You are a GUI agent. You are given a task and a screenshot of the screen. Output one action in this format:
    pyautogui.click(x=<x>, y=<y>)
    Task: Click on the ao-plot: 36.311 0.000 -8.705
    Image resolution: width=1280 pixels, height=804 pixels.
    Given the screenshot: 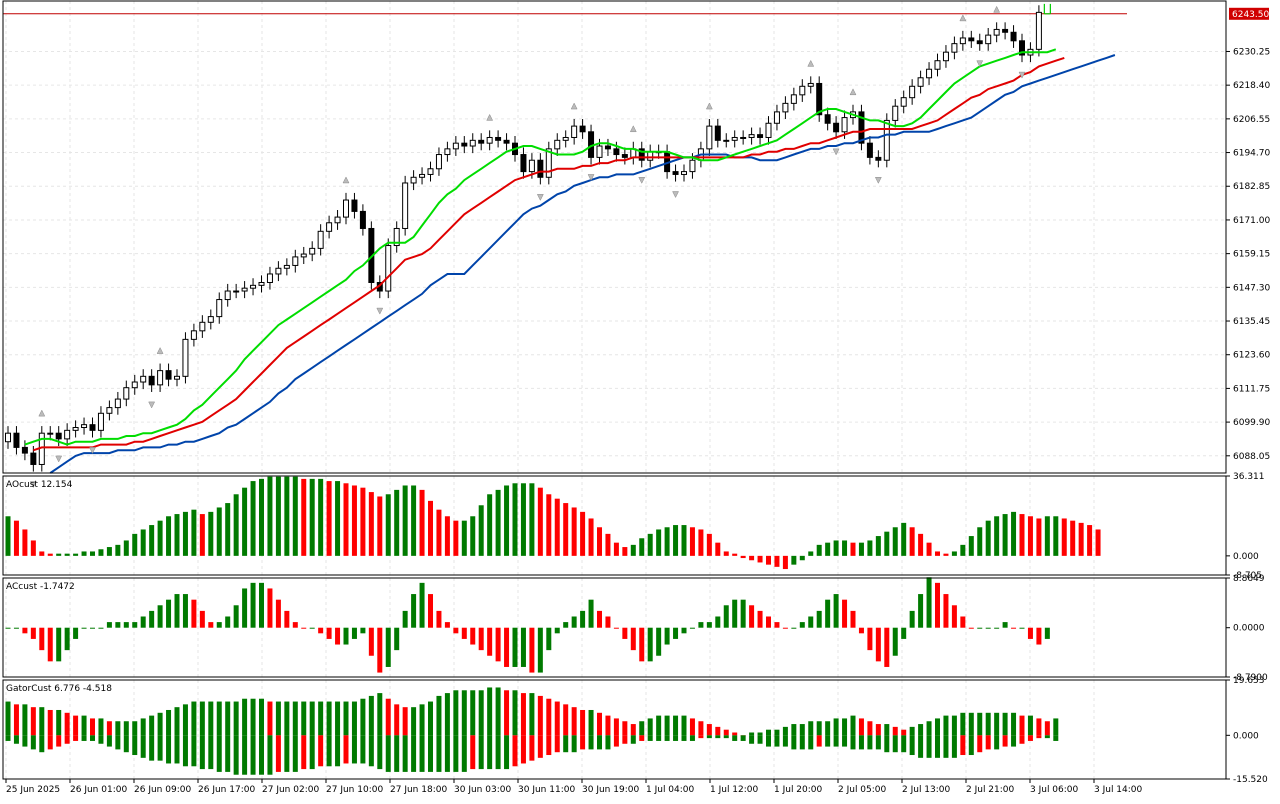 What is the action you would take?
    pyautogui.click(x=635, y=526)
    